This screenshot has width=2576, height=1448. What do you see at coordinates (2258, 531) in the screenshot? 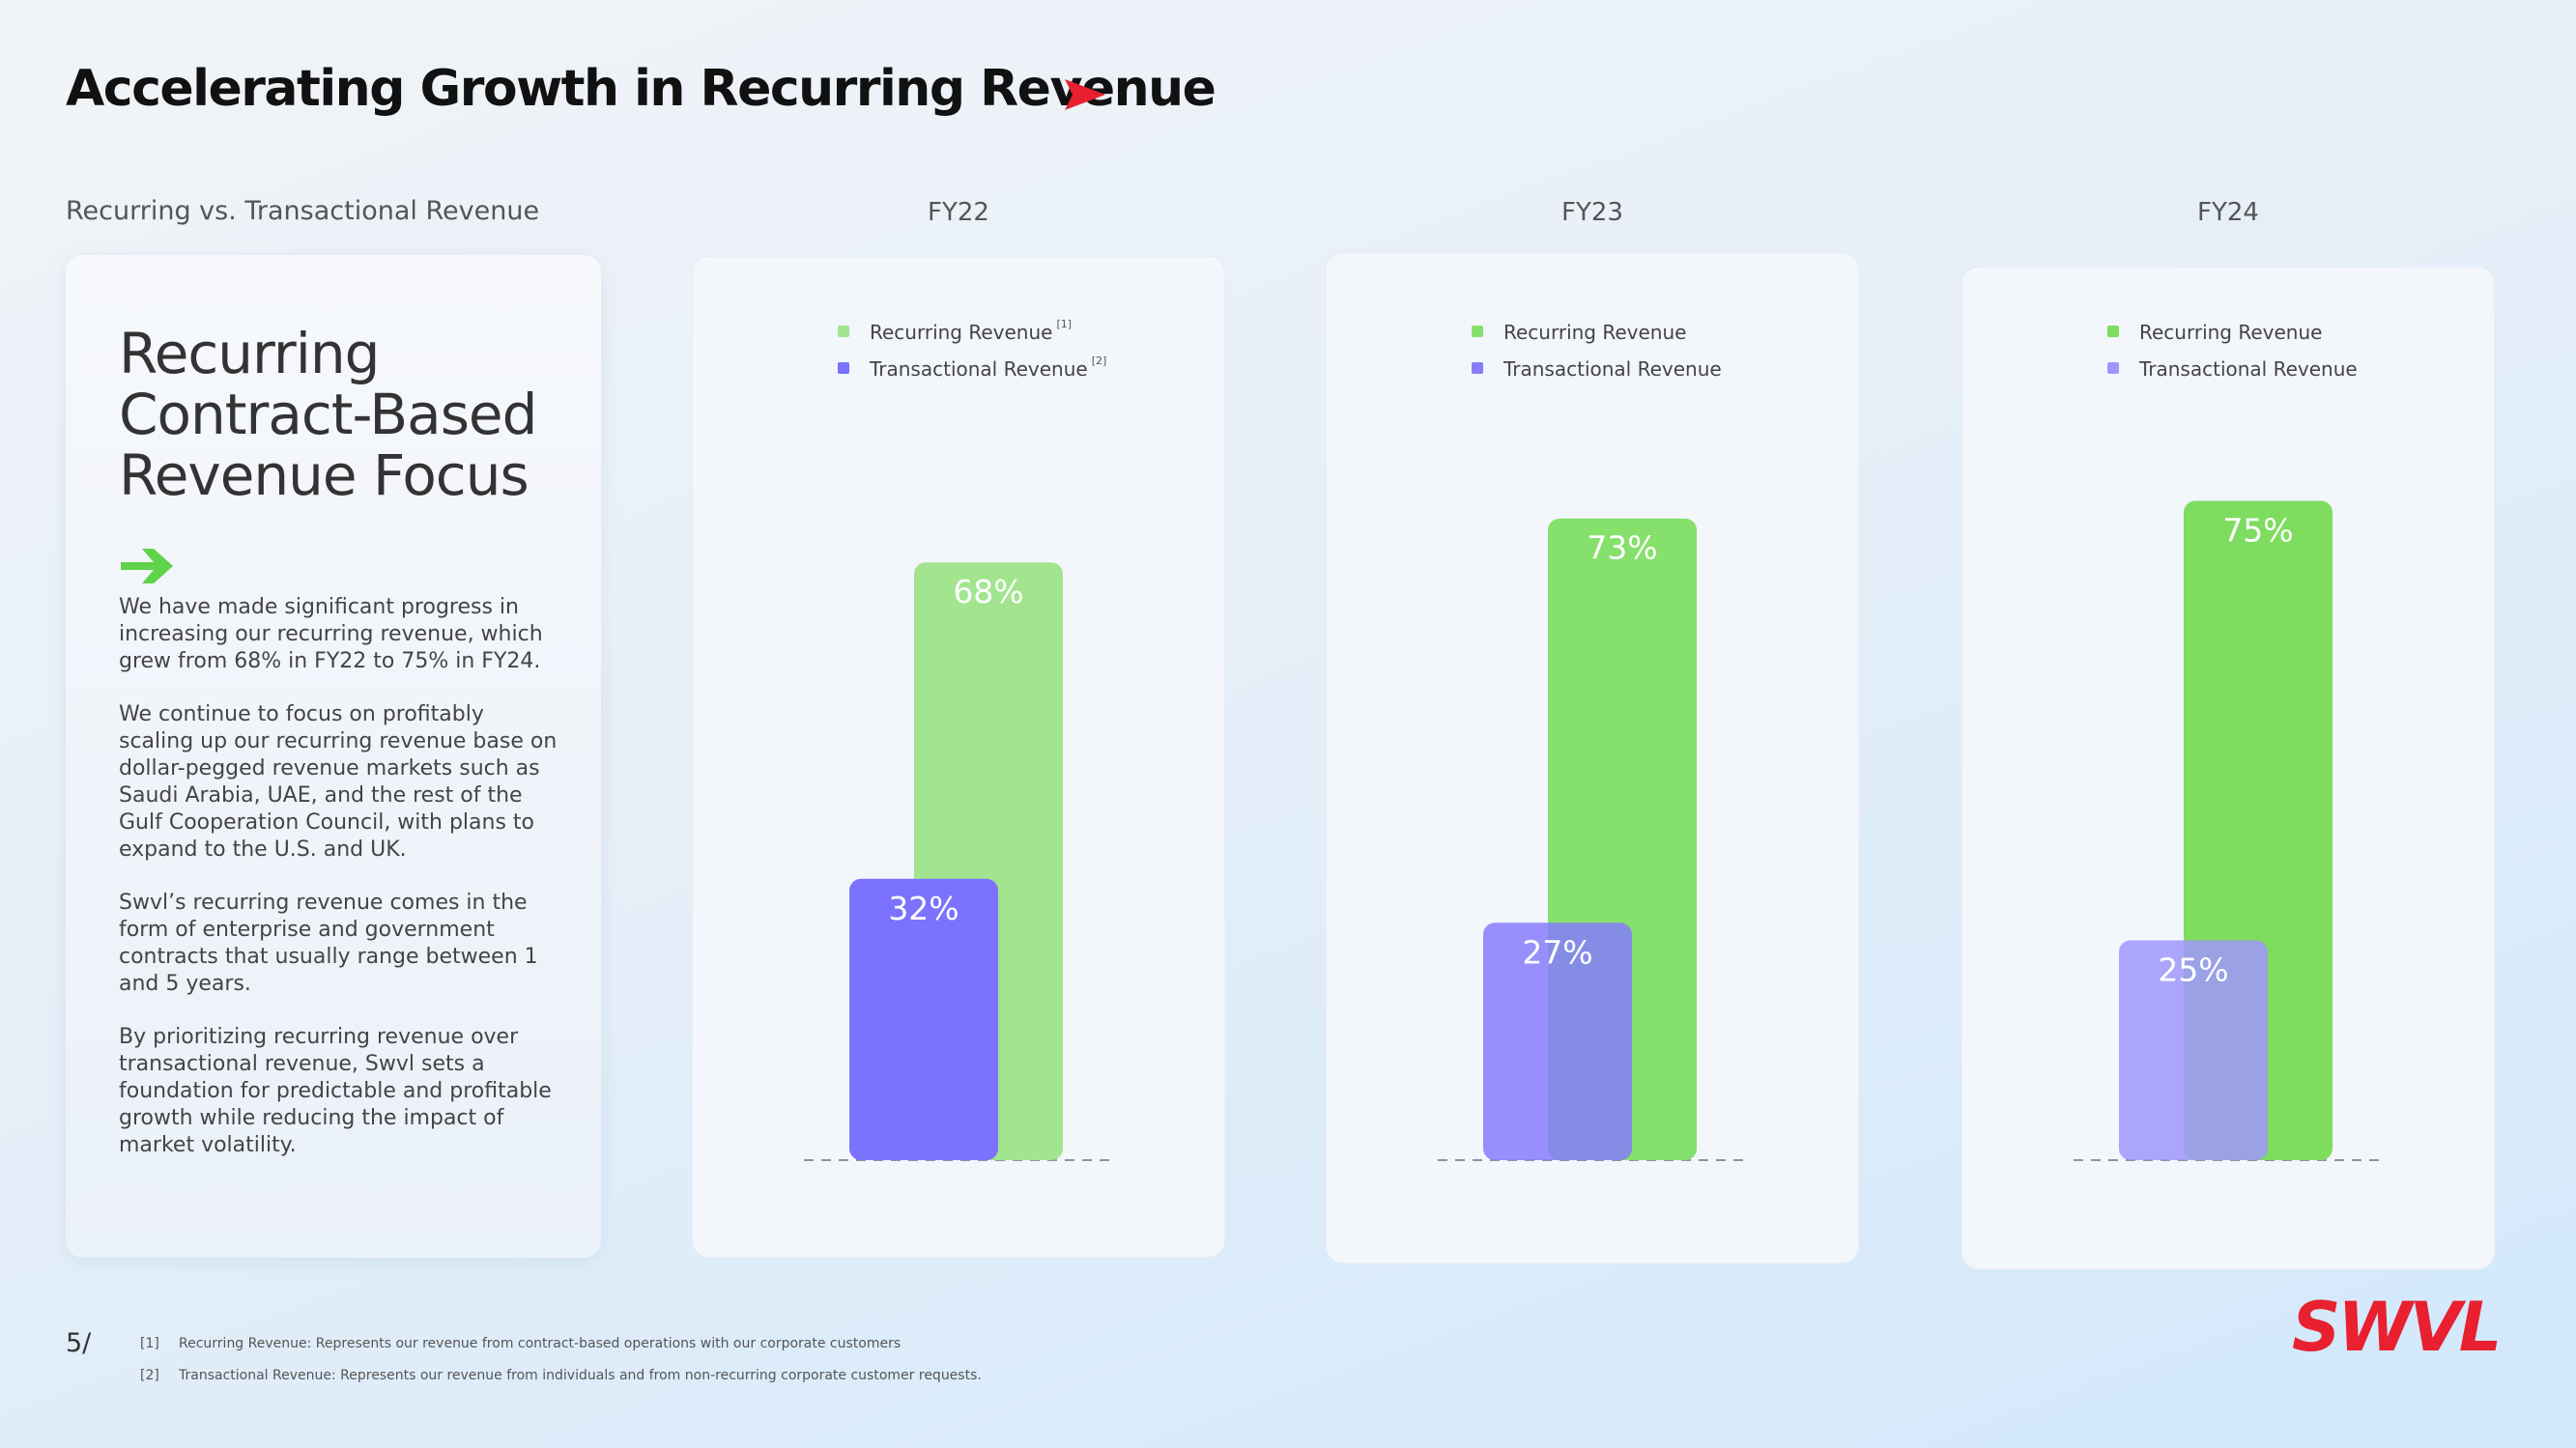
I see `value-label: 75%` at bounding box center [2258, 531].